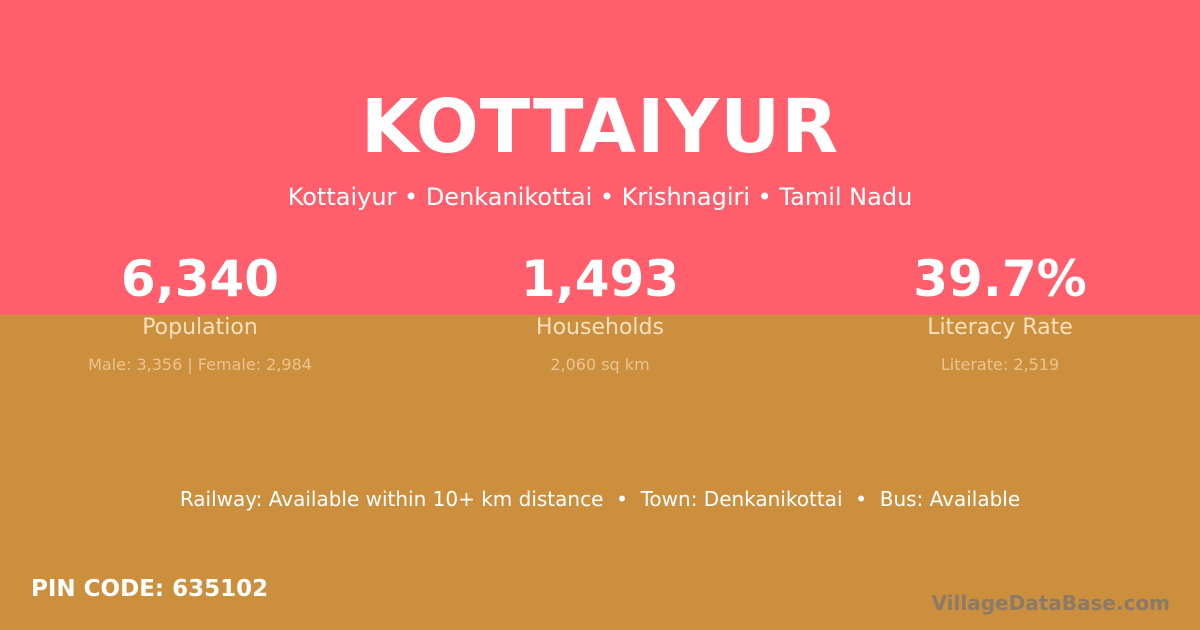  Describe the element at coordinates (1000, 327) in the screenshot. I see `stat-label: Literacy Rate` at that location.